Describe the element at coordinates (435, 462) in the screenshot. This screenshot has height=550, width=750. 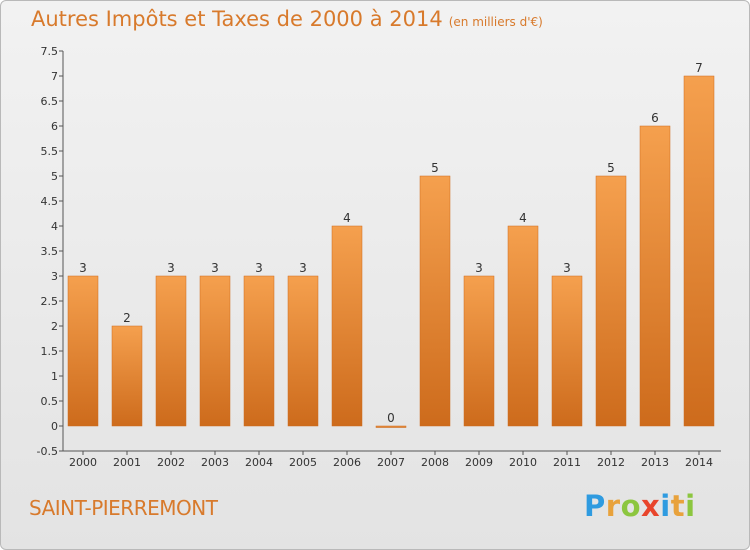
I see `x-tick-label: 2008` at that location.